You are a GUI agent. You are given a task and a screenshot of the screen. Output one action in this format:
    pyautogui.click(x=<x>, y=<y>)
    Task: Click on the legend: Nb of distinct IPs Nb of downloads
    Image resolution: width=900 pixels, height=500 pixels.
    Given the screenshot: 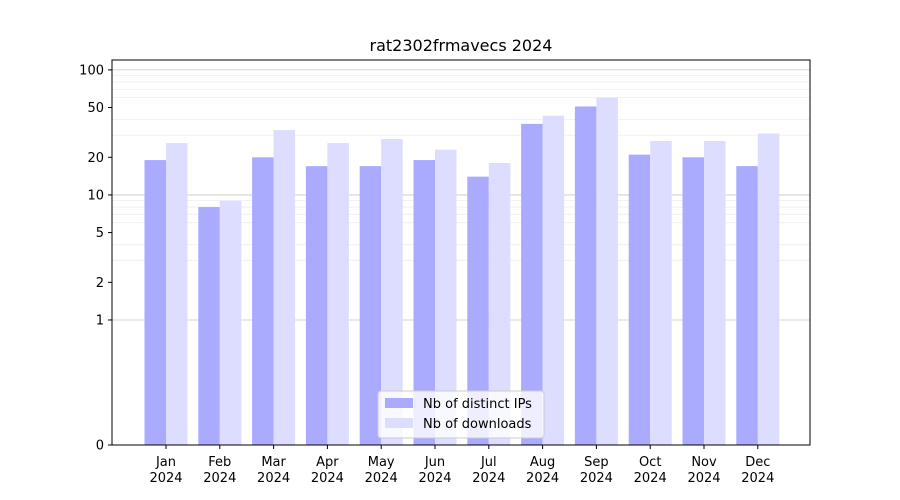 What is the action you would take?
    pyautogui.click(x=461, y=414)
    